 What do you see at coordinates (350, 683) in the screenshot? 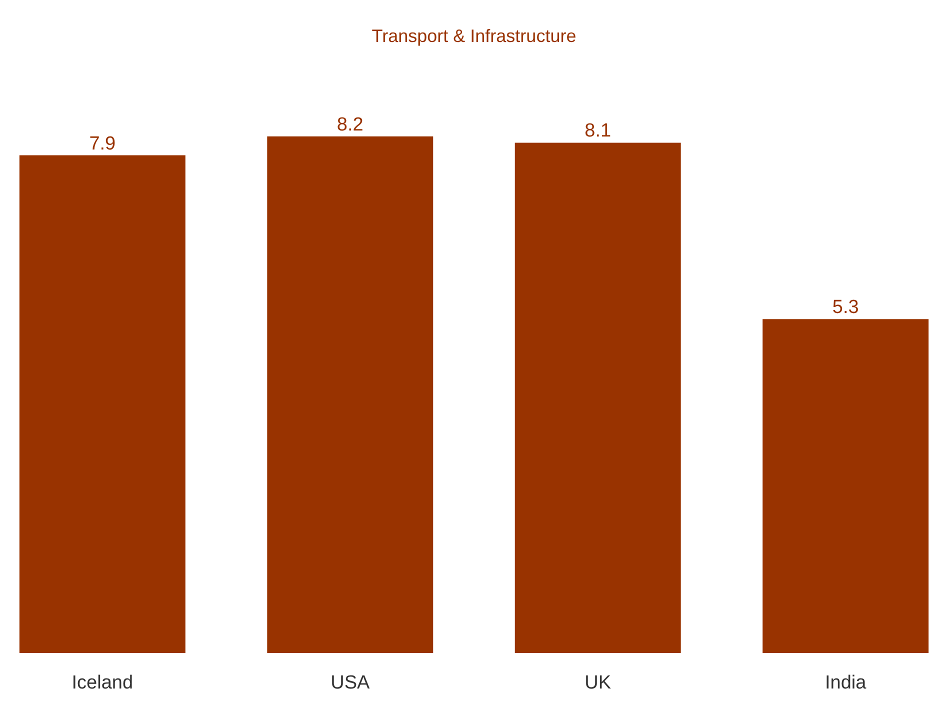
I see `x-tick-label: USA` at bounding box center [350, 683].